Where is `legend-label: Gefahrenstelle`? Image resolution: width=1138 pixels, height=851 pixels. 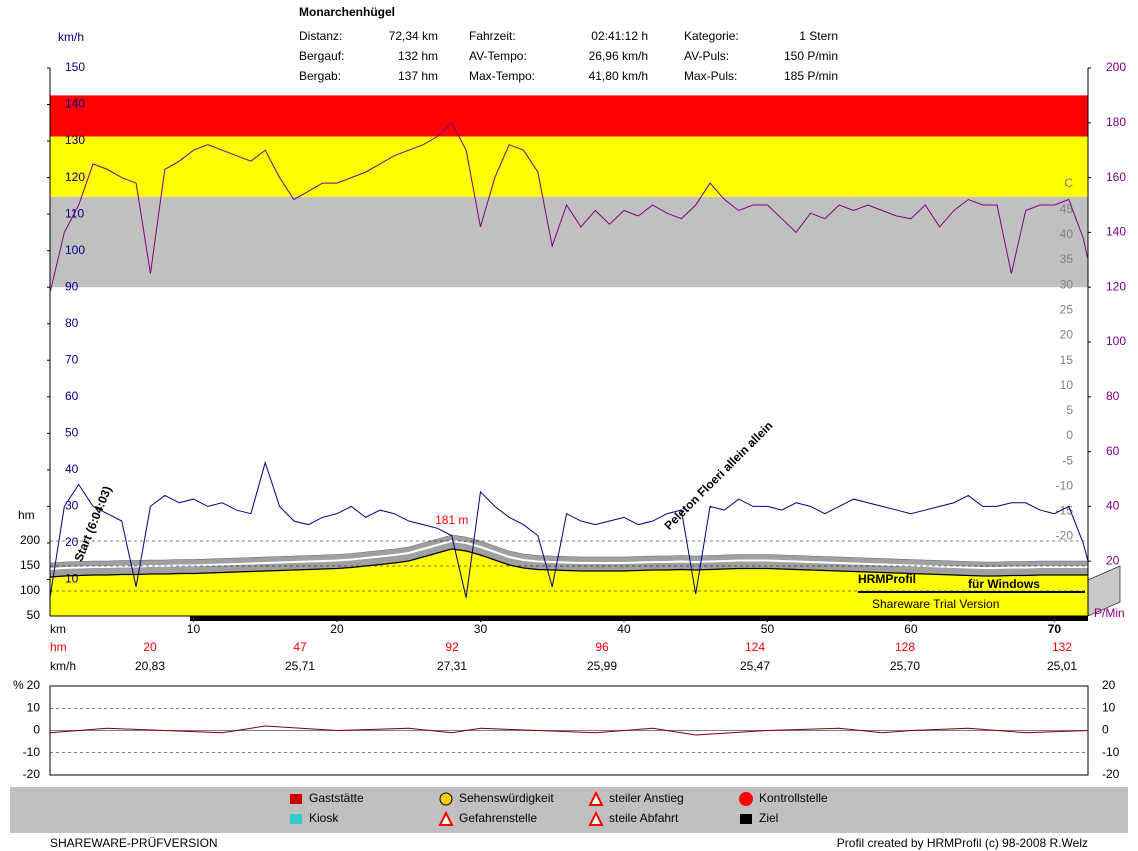
legend-label: Gefahrenstelle is located at coordinates (498, 818).